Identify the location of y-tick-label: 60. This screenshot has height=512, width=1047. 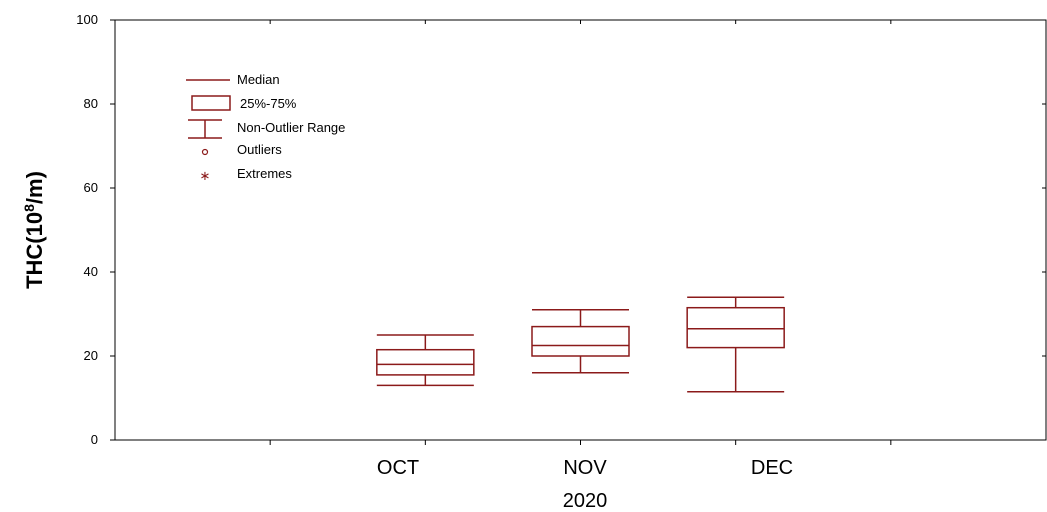
(91, 187).